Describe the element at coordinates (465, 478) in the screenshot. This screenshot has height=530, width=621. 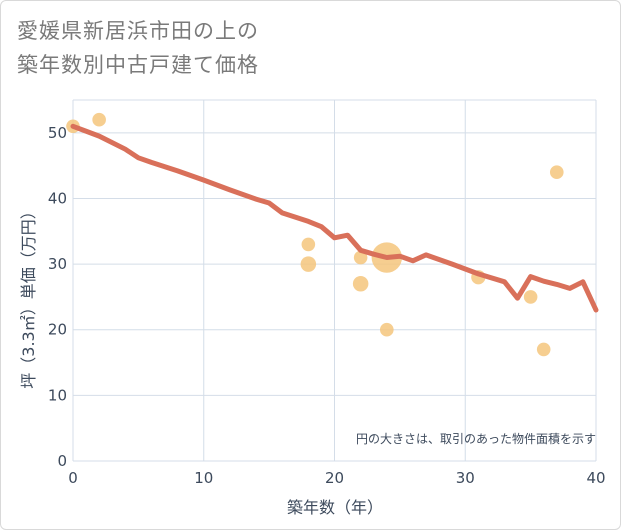
I see `x-tick-label: 30` at that location.